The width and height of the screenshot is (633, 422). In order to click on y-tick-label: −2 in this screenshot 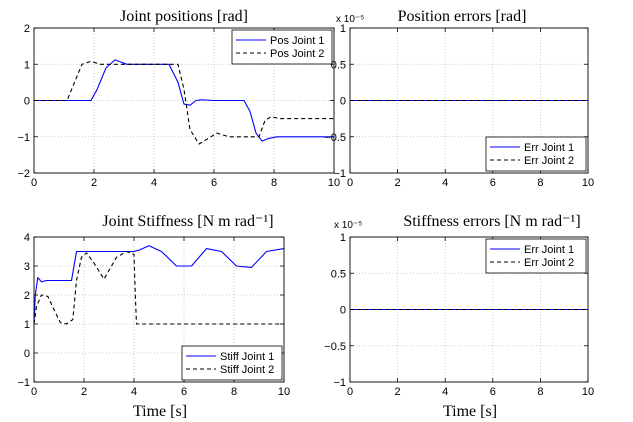, I will do `click(23, 174)`.